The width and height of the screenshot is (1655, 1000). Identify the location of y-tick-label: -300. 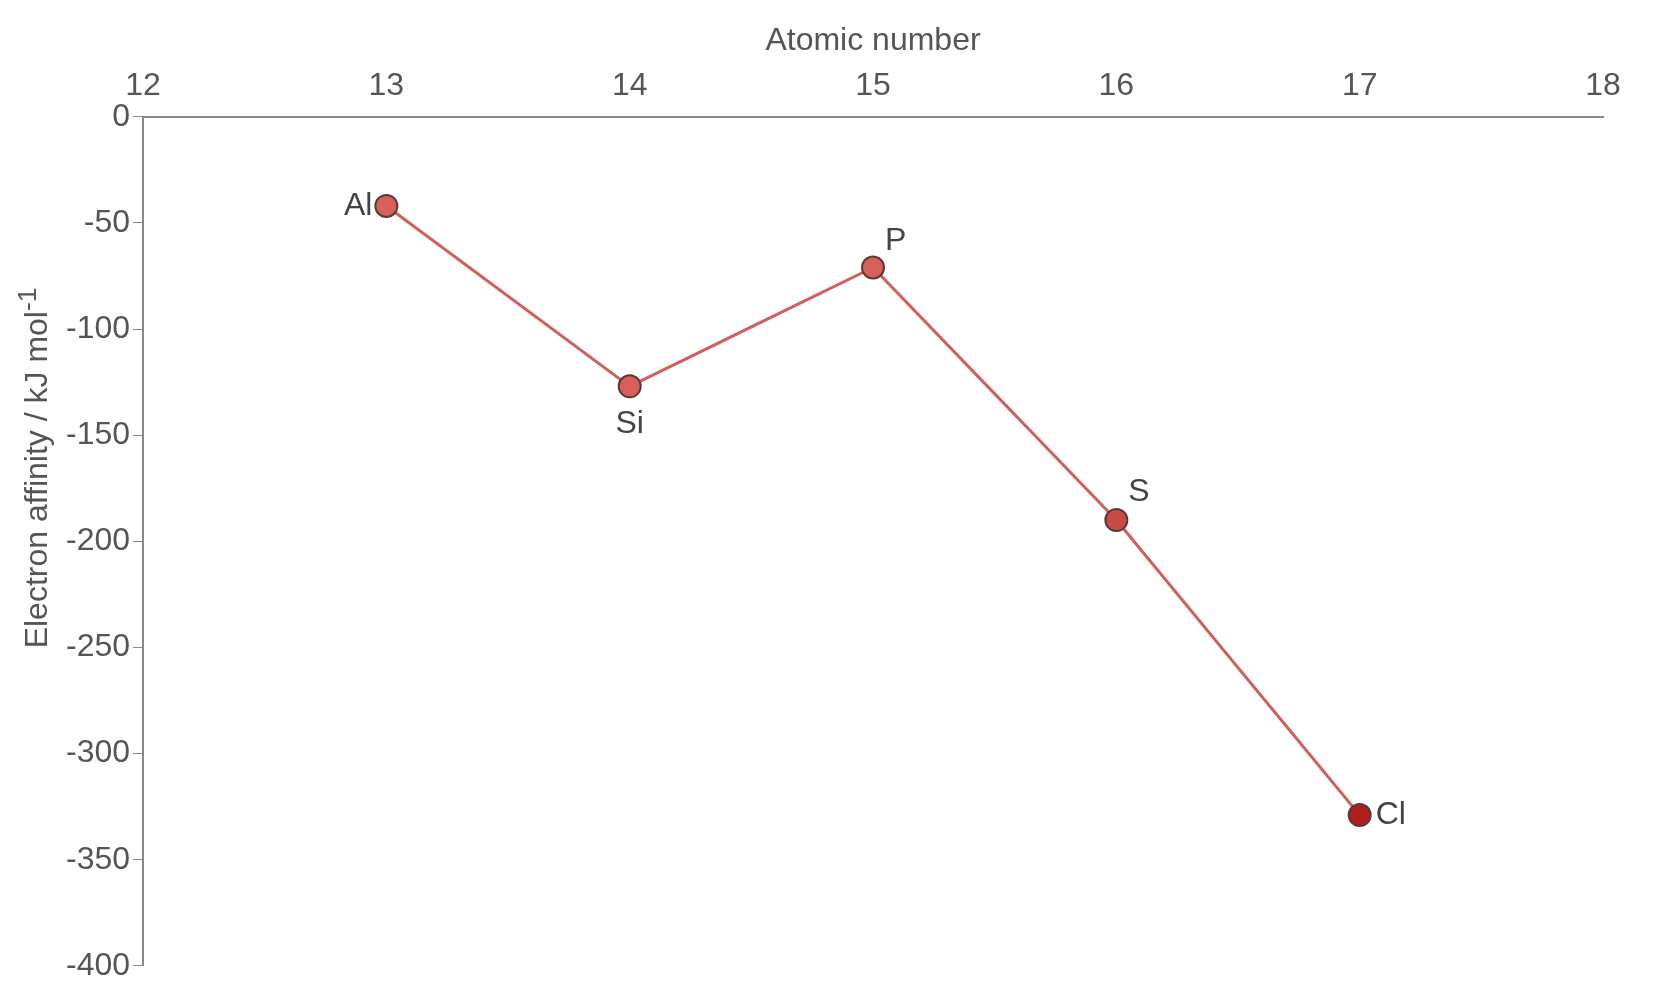
(98, 751).